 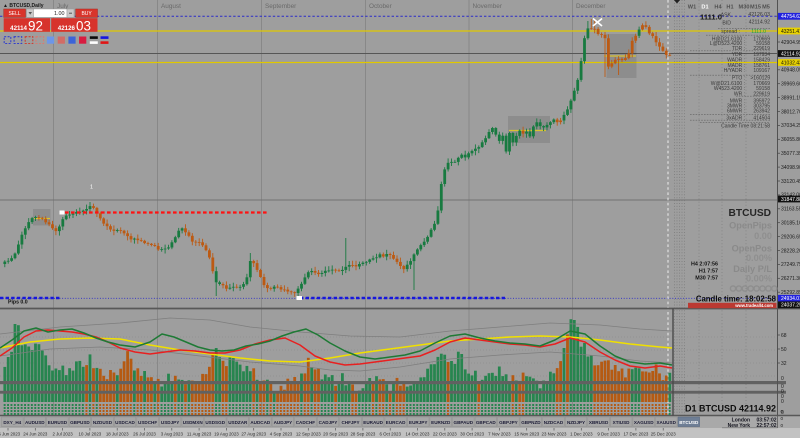 I want to click on svg-text: 35077.35, so click(x=790, y=154).